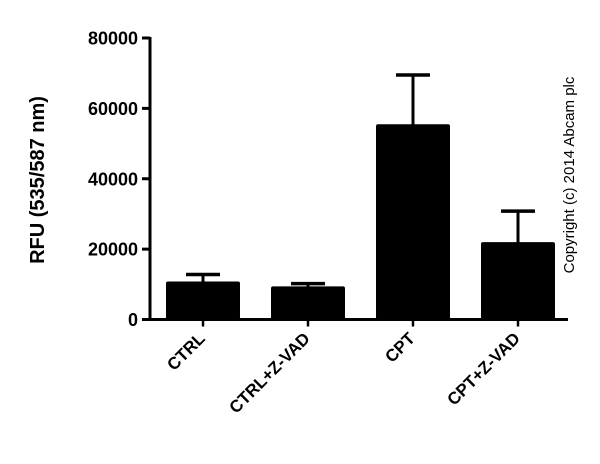  What do you see at coordinates (269, 373) in the screenshot?
I see `x-tick-label: CTRL+Z-VAD` at bounding box center [269, 373].